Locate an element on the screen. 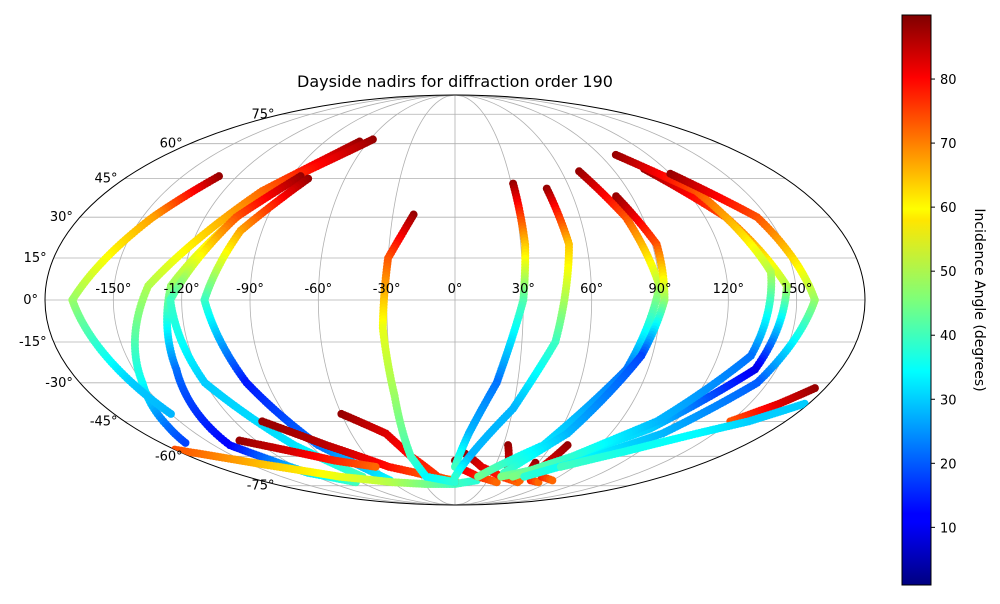 This screenshot has width=1000, height=604. lon-tick-label: -30° is located at coordinates (387, 289).